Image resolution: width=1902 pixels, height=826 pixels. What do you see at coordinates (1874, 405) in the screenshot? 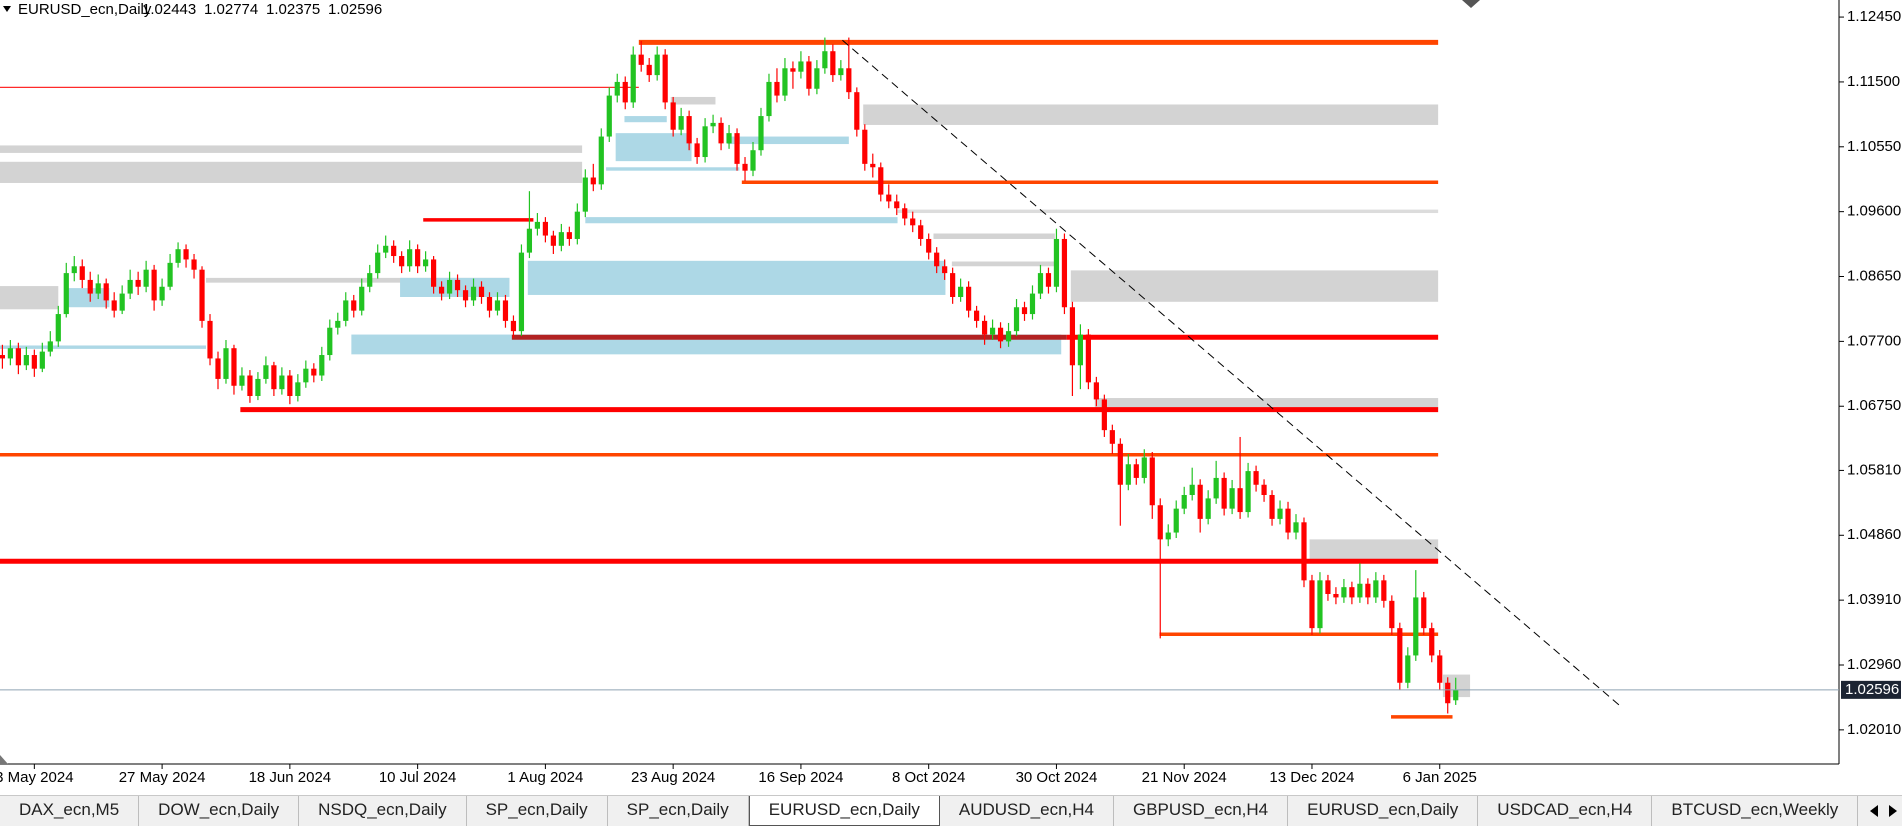
I see `y-tick-label: 1.06750` at bounding box center [1874, 405].